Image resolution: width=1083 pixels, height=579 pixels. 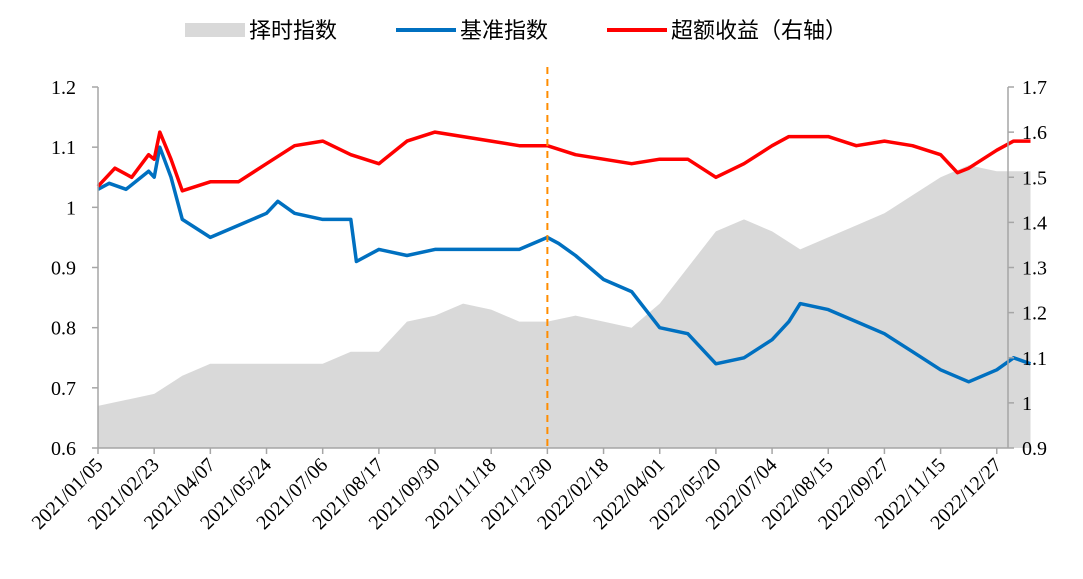 What do you see at coordinates (1034, 88) in the screenshot?
I see `right-tick-label: 1.7` at bounding box center [1034, 88].